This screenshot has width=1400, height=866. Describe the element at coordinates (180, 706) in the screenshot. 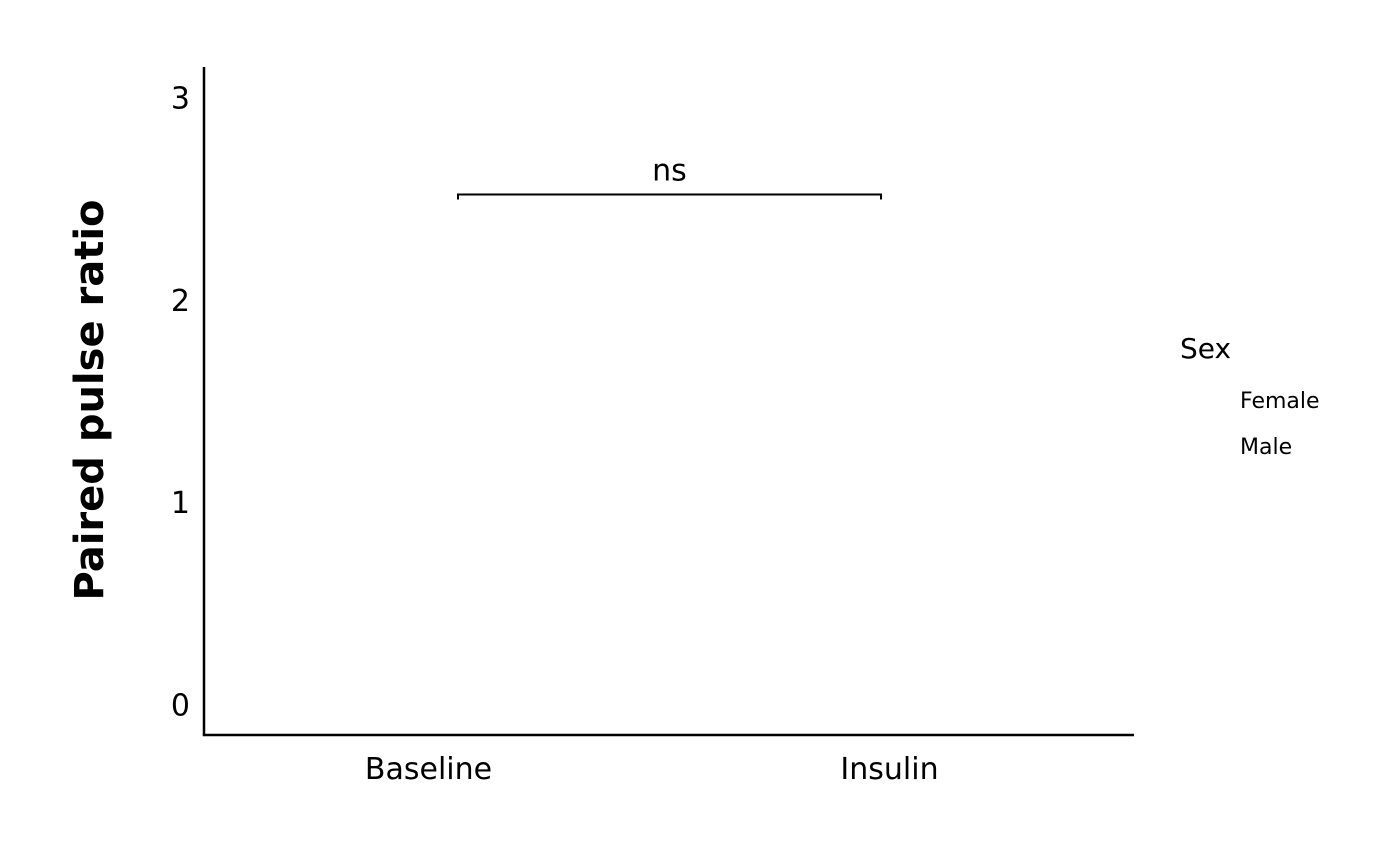

I see `y-tick-label: 0` at that location.